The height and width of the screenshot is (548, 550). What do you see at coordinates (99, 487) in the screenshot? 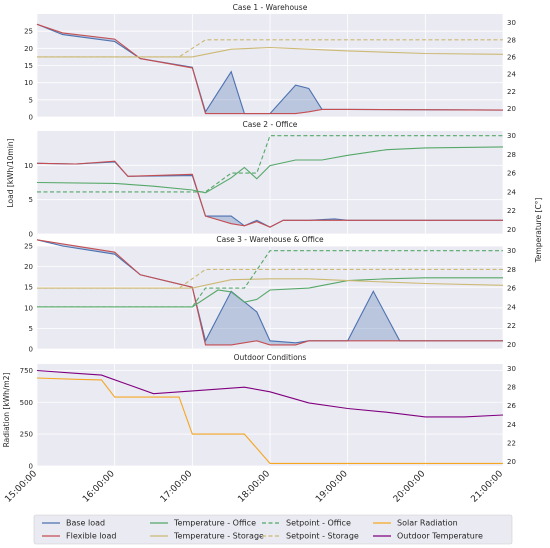
I see `x-tick-label: 16:00:00` at bounding box center [99, 487].